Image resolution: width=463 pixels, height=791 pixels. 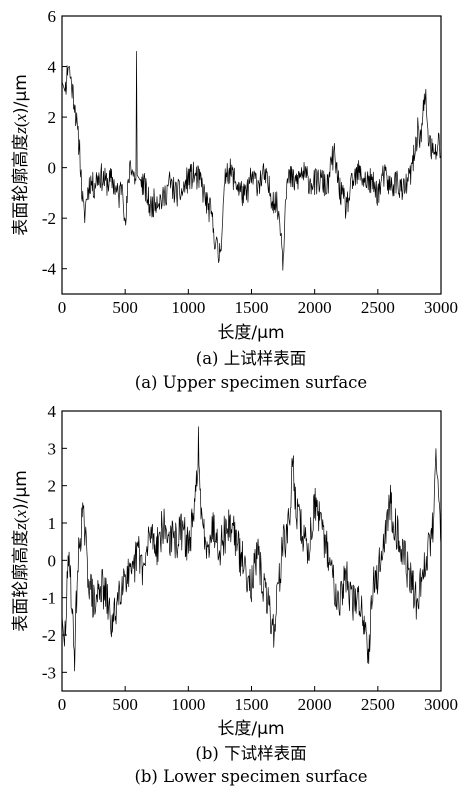 What do you see at coordinates (188, 704) in the screenshot?
I see `lower-x-tick-label: 1000` at bounding box center [188, 704].